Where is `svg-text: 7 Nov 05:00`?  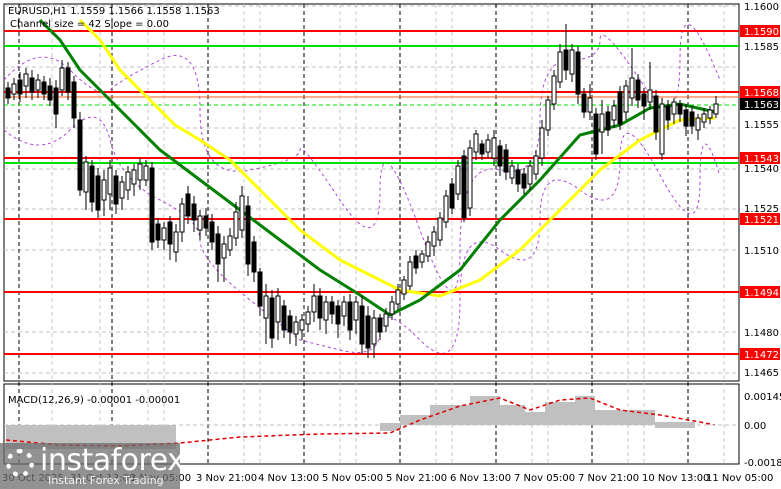 svg-text: 7 Nov 05:00 is located at coordinates (544, 478).